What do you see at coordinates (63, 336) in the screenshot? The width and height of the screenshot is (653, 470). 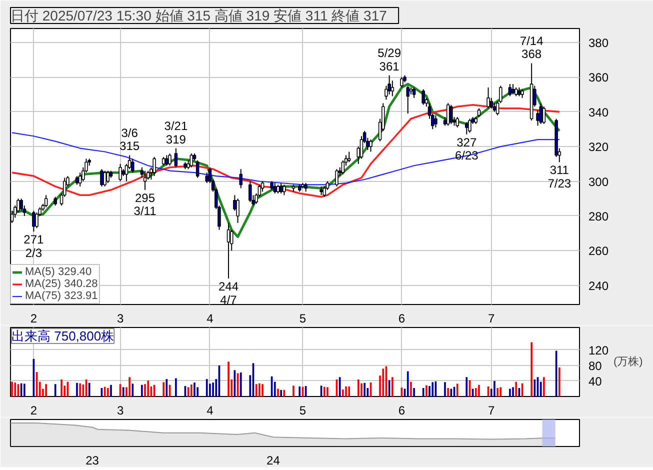 I see `chart-title: 出来高 750,800株` at bounding box center [63, 336].